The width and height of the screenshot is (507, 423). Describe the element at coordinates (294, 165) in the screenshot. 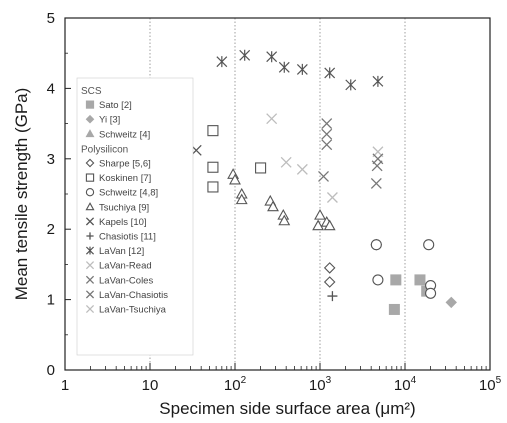

I see `series-lavan-tsuchiya` at that location.